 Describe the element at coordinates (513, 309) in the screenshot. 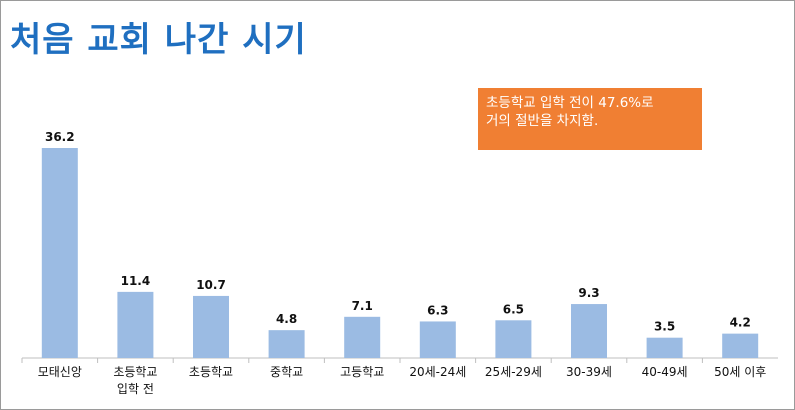

I see `data-label: 6.5` at that location.